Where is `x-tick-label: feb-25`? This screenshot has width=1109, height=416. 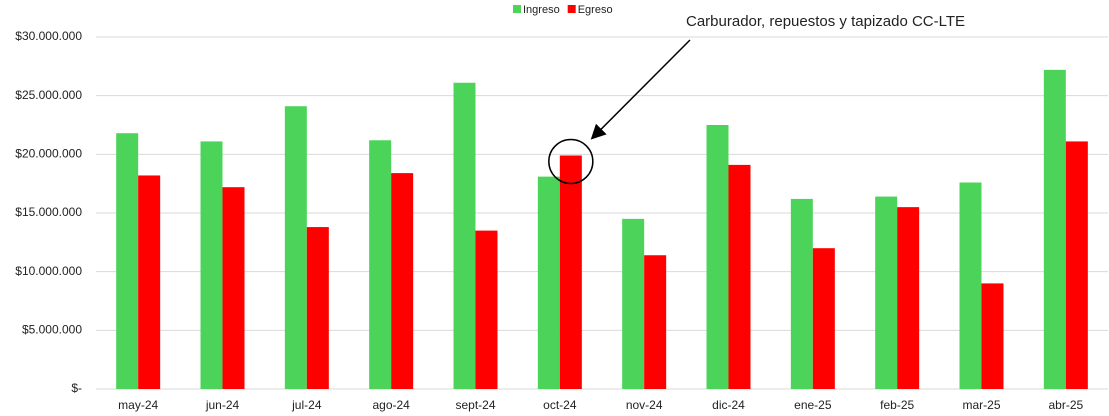 x-tick-label: feb-25 is located at coordinates (897, 405).